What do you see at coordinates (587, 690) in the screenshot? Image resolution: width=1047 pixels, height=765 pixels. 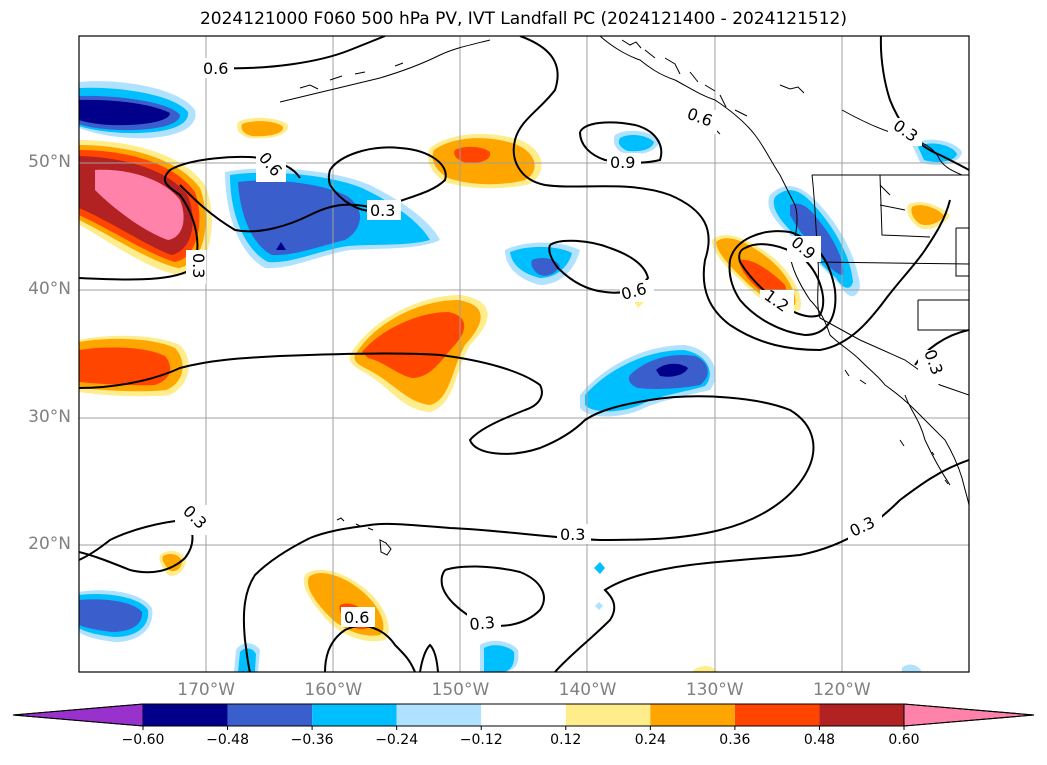 I see `longitude-label: 140°W` at bounding box center [587, 690].